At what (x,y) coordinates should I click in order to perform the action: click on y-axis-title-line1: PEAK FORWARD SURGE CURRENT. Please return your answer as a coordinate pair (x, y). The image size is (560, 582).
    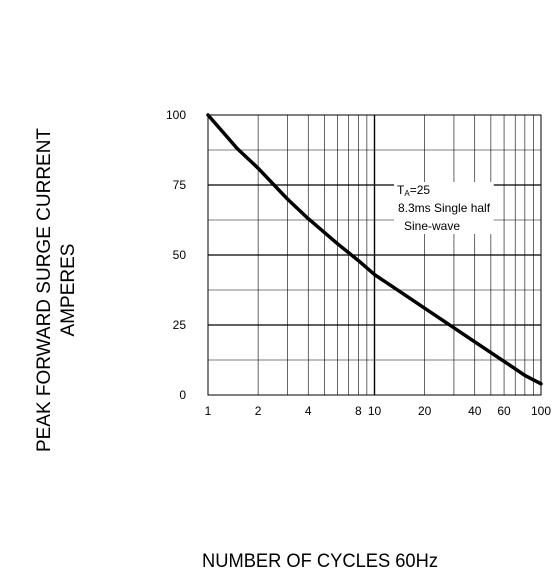
    Looking at the image, I should click on (44, 290).